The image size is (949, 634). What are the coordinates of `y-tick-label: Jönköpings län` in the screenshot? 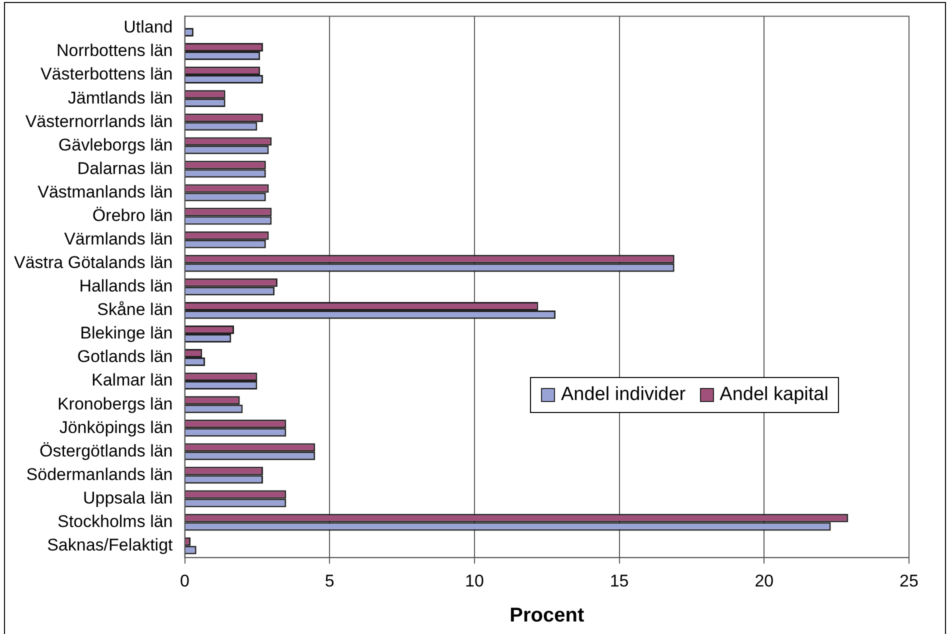 It's located at (116, 427).